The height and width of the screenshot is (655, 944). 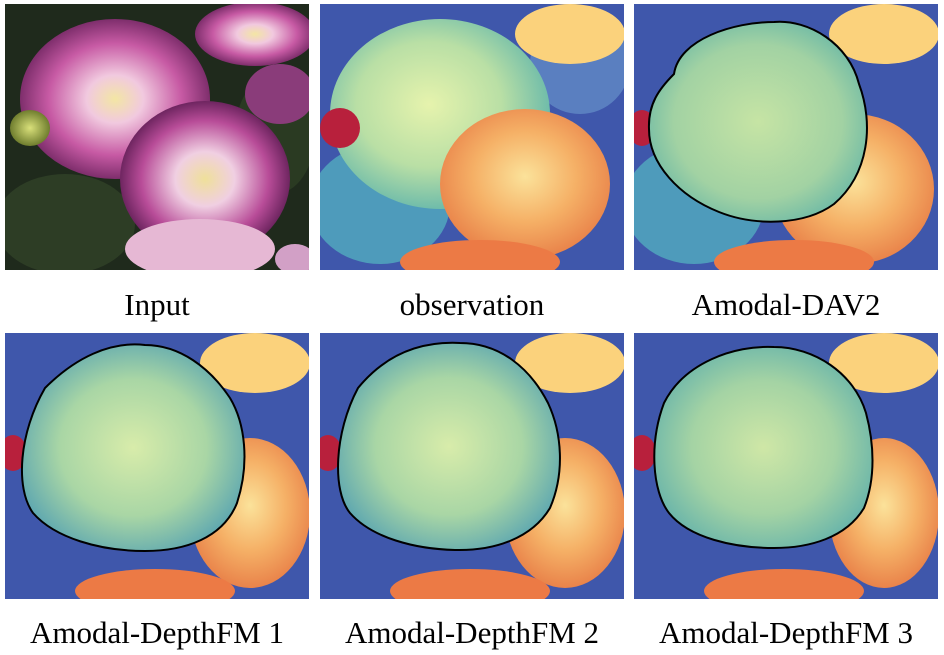 I want to click on observation-depth-panel, so click(x=472, y=137).